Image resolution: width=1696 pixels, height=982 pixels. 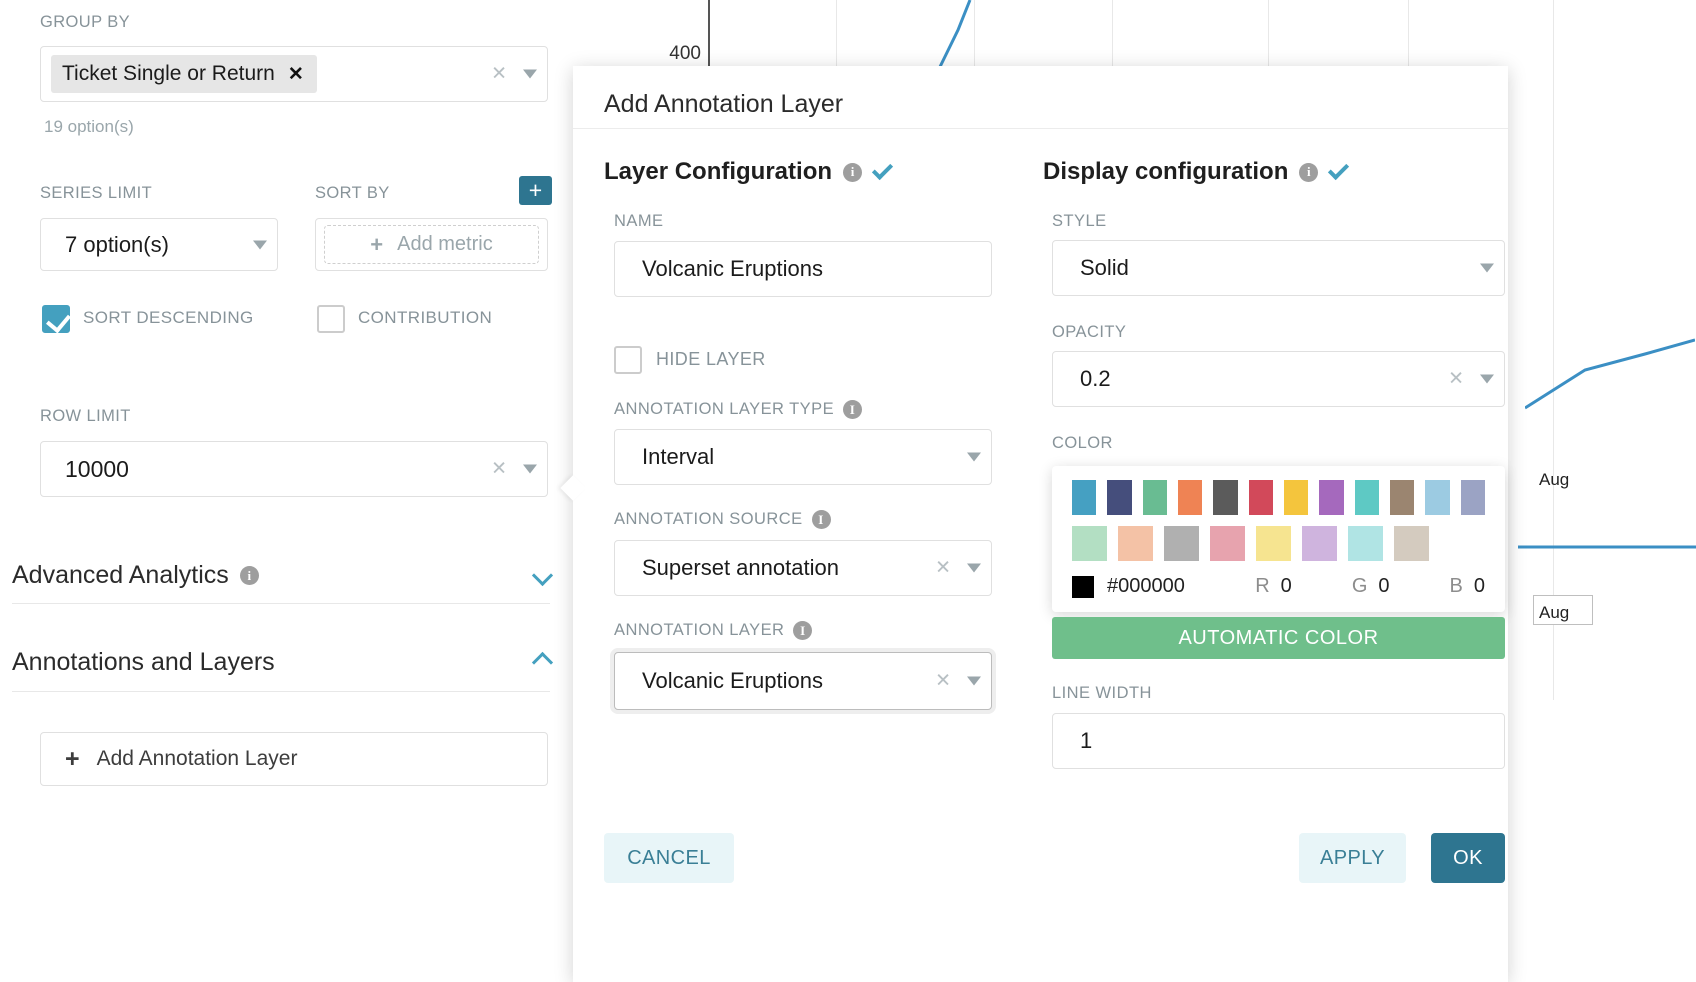 I want to click on ok-button: OK, so click(x=1468, y=858).